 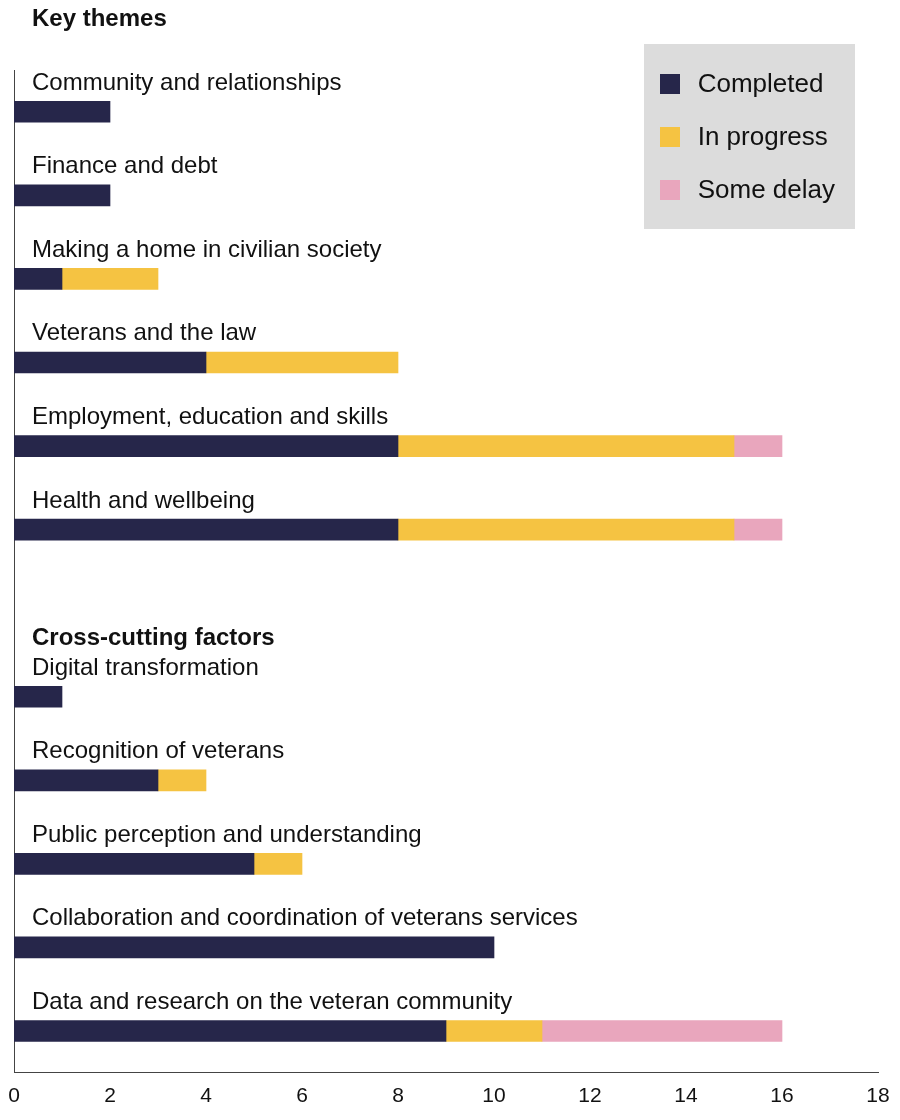 What do you see at coordinates (590, 1095) in the screenshot?
I see `x-tick-label: 12` at bounding box center [590, 1095].